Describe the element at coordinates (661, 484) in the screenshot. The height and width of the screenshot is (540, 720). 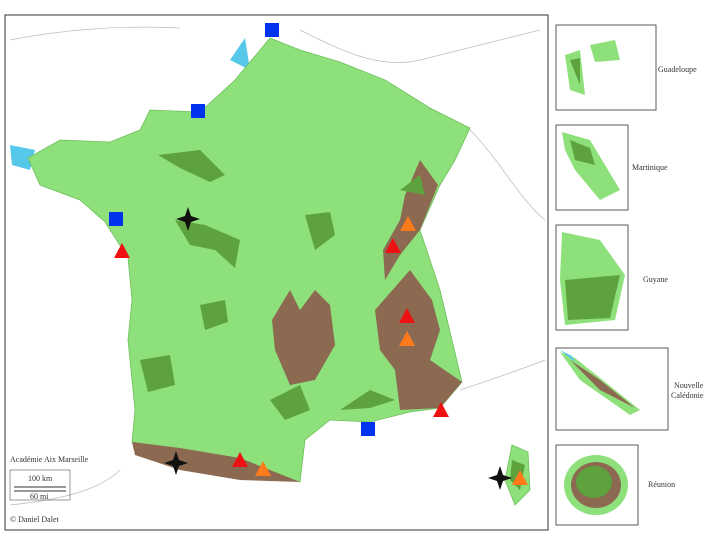
I see `inset-label: Réunion` at that location.